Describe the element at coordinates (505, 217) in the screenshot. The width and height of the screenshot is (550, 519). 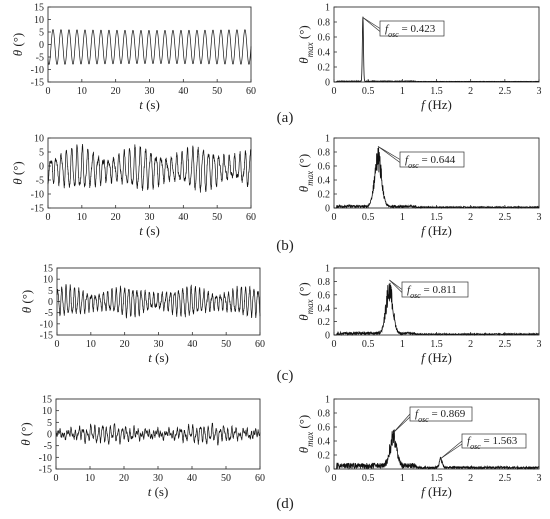
I see `x-tick-label: 2.5` at that location.